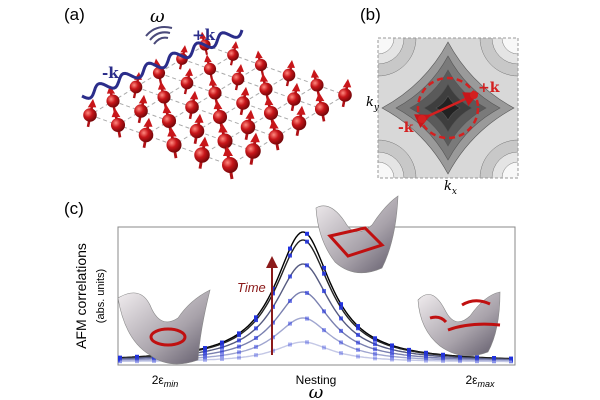 Image resolution: width=600 pixels, height=400 pixels. What do you see at coordinates (74, 14) in the screenshot?
I see `panel-label: (a)` at bounding box center [74, 14].